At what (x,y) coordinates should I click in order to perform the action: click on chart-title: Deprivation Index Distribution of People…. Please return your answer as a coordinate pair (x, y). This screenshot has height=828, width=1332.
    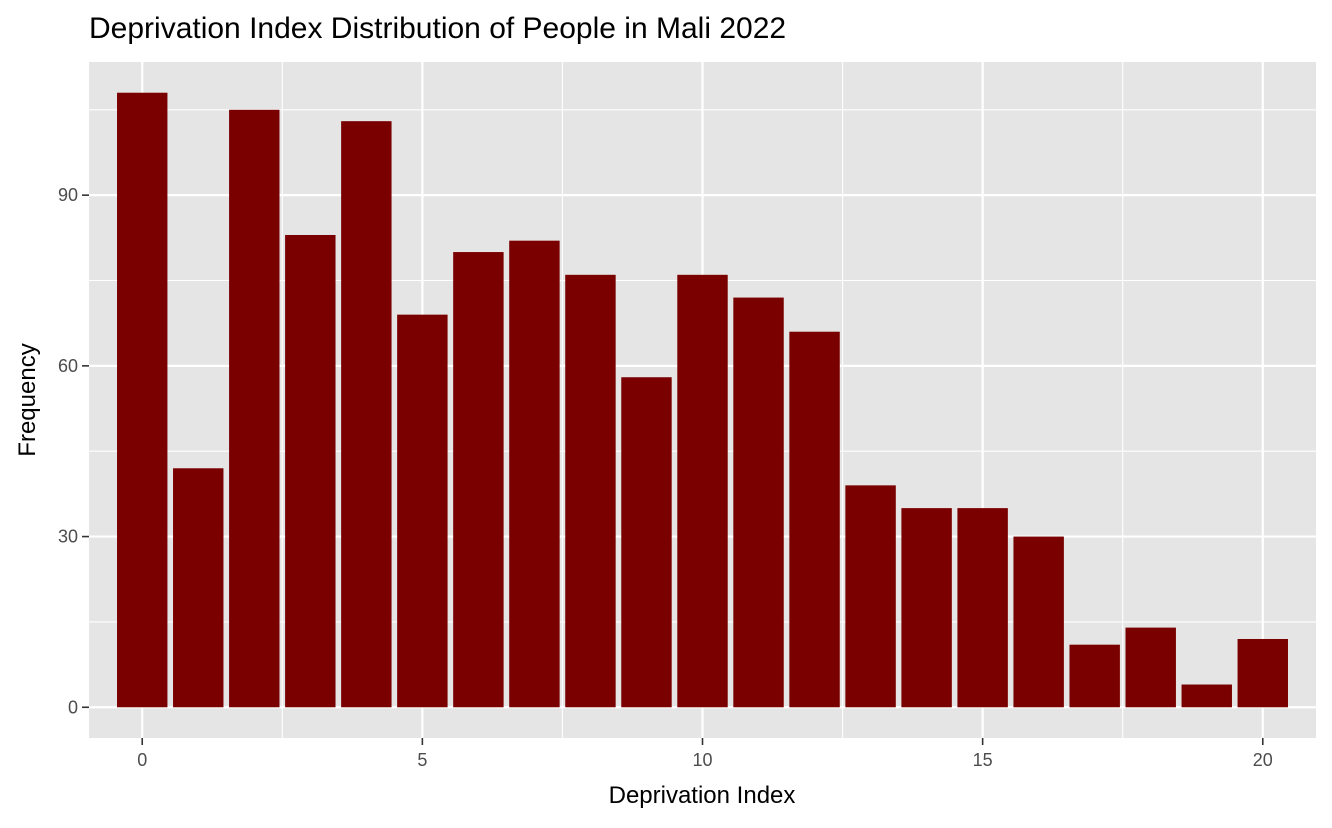
    Looking at the image, I should click on (437, 28).